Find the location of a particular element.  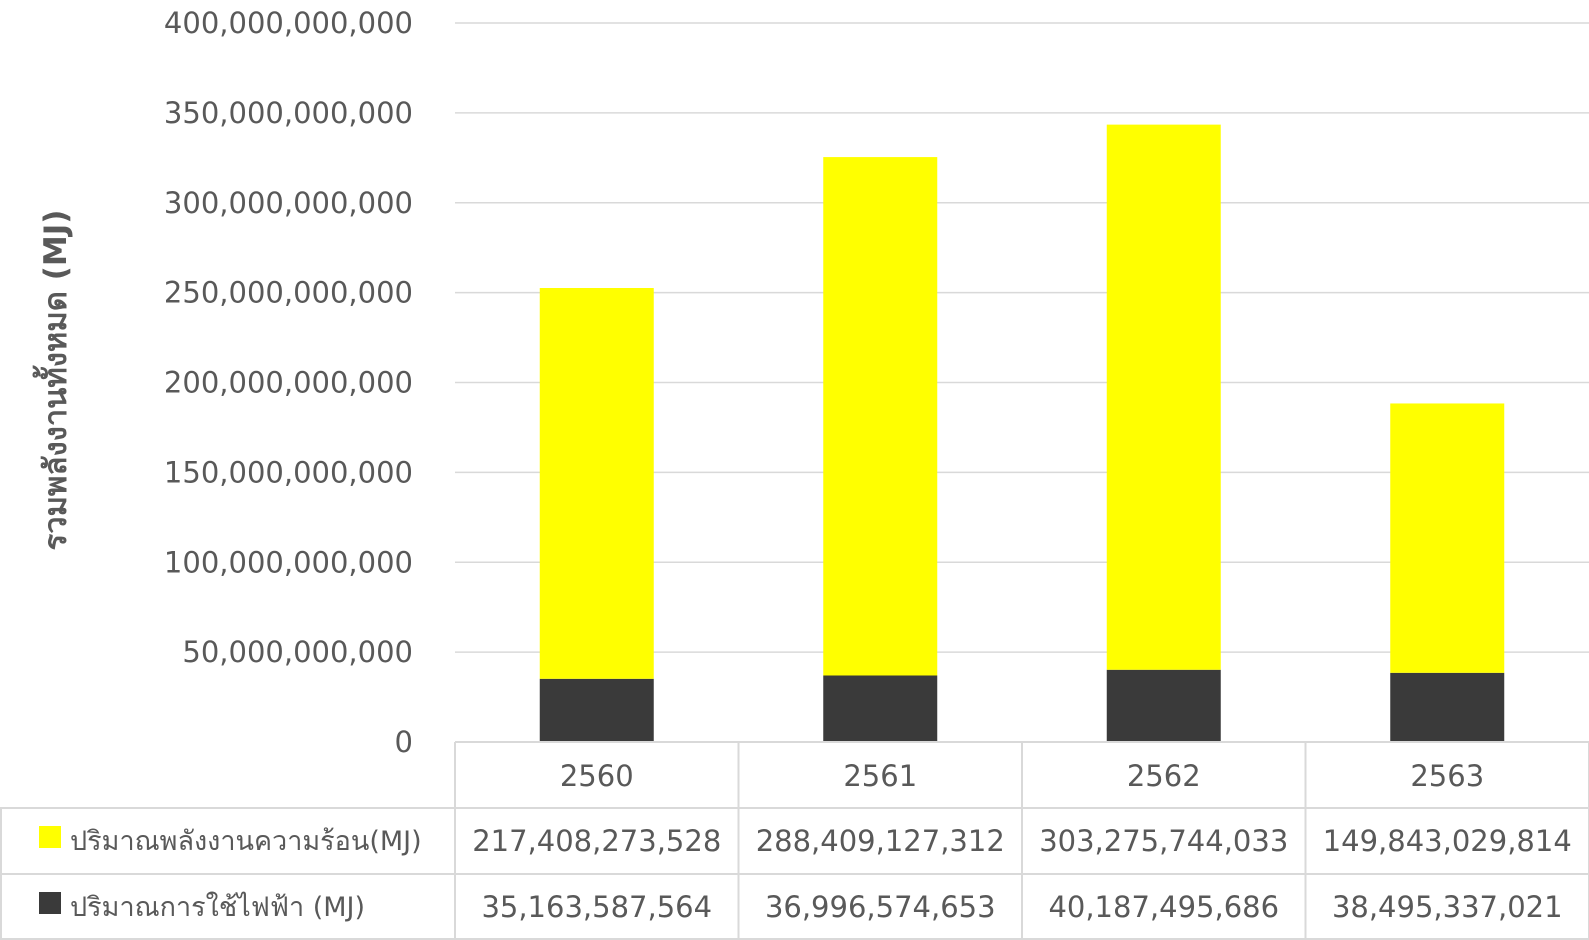

y-tick-label: 250,000,000,000 is located at coordinates (288, 293).